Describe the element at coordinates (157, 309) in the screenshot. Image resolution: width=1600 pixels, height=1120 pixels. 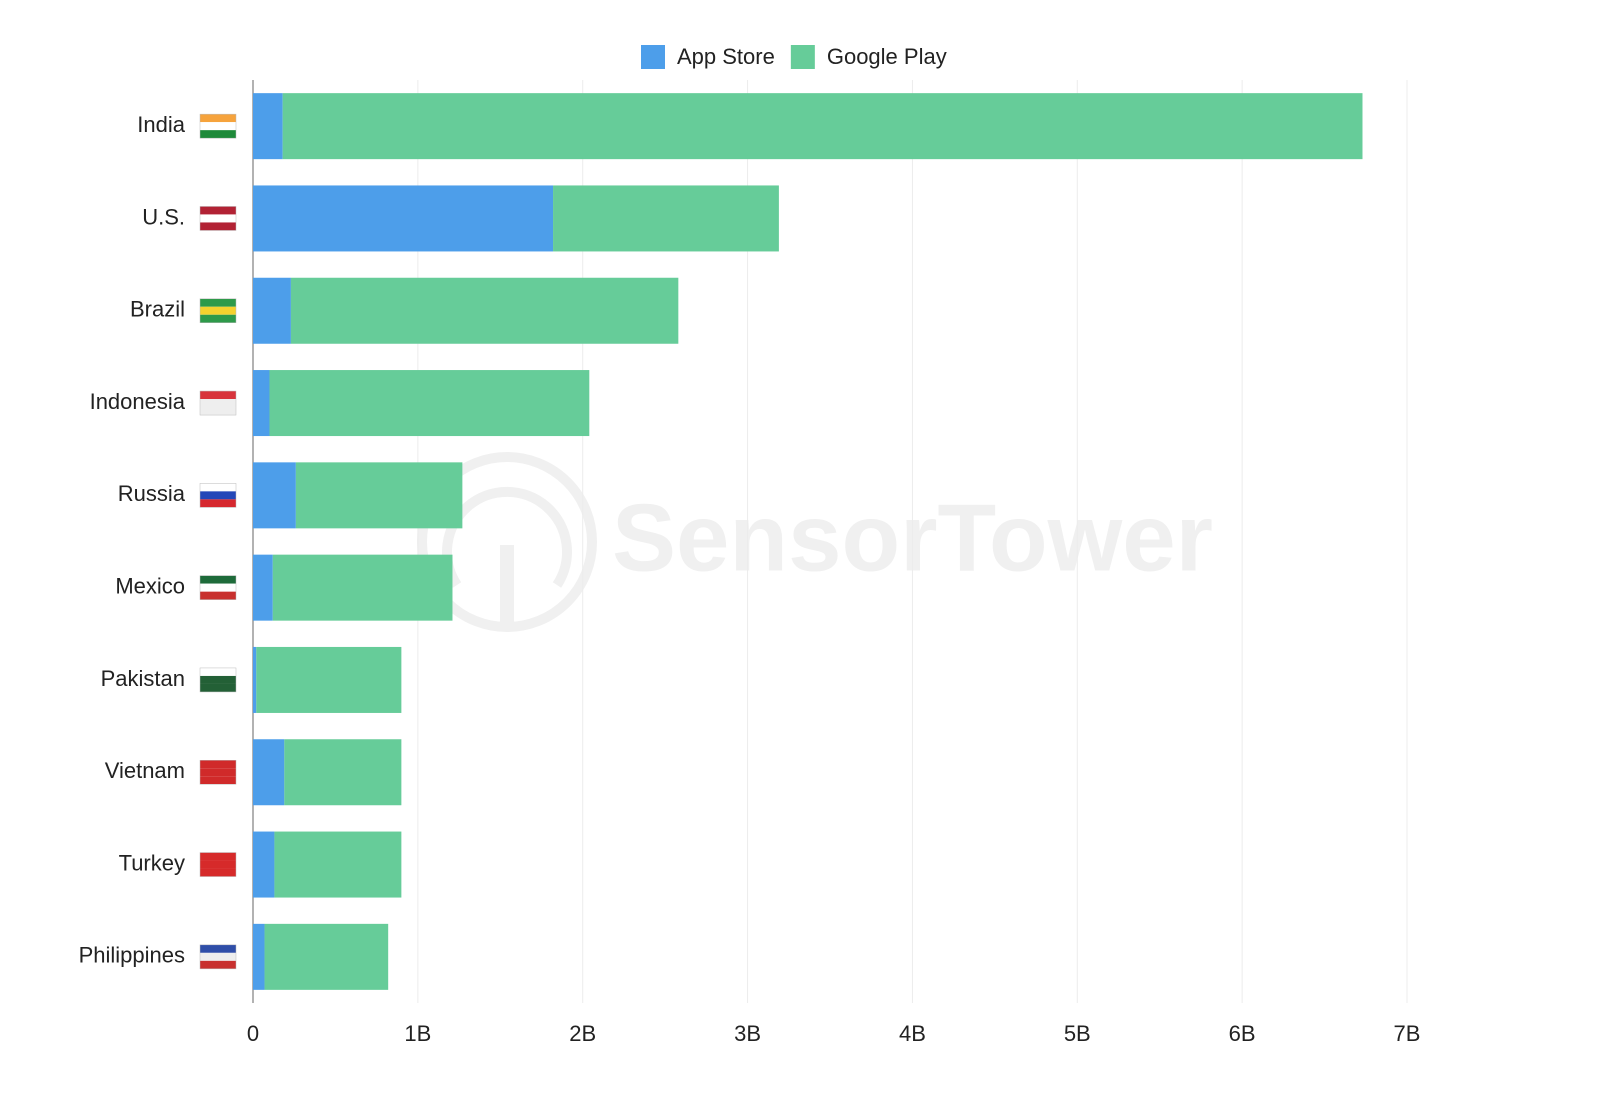
I see `y-tick-label: Brazil` at that location.